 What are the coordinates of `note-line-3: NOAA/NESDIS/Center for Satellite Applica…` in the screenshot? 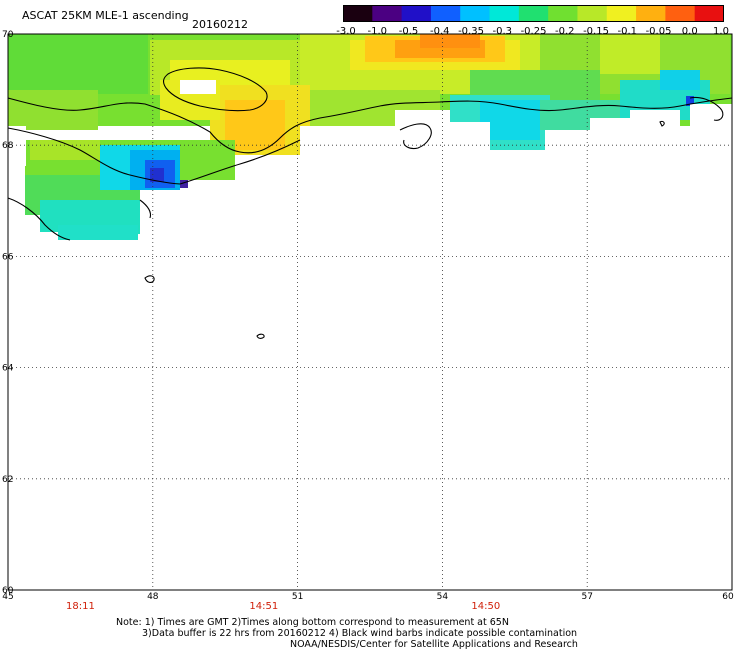 It's located at (434, 644).